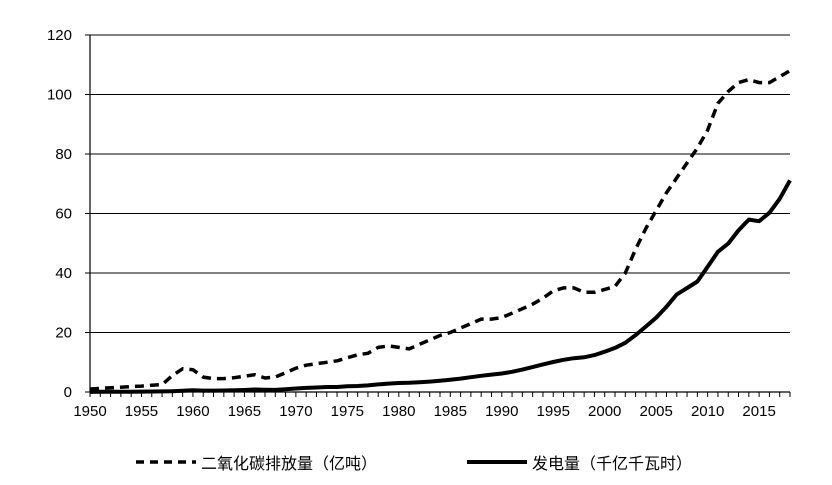  What do you see at coordinates (59, 35) in the screenshot?
I see `y-tick-label: 120` at bounding box center [59, 35].